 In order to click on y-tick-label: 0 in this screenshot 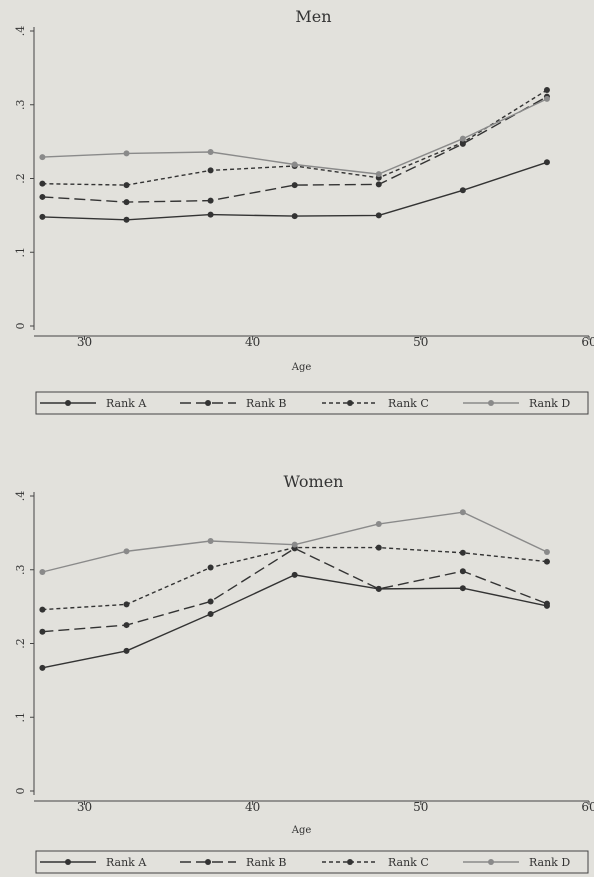, I will do `click(20, 326)`.